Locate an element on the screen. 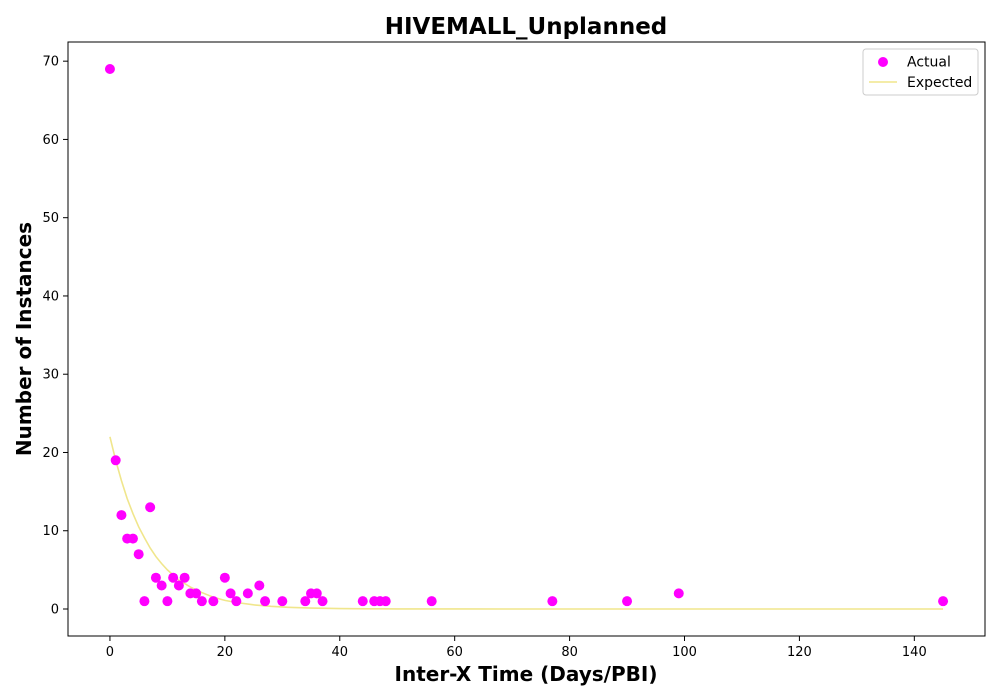 This screenshot has width=1000, height=700. x-tick-label: 60 is located at coordinates (454, 652).